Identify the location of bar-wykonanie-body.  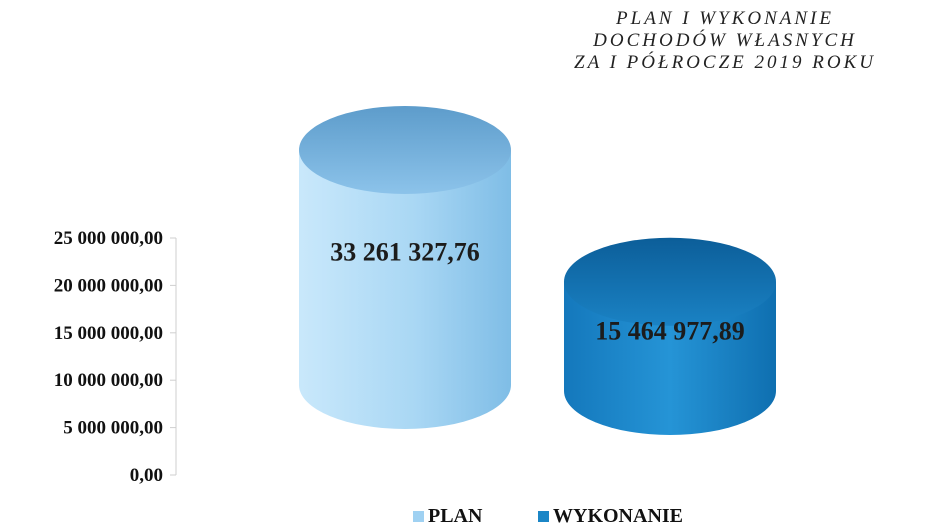
(670, 358).